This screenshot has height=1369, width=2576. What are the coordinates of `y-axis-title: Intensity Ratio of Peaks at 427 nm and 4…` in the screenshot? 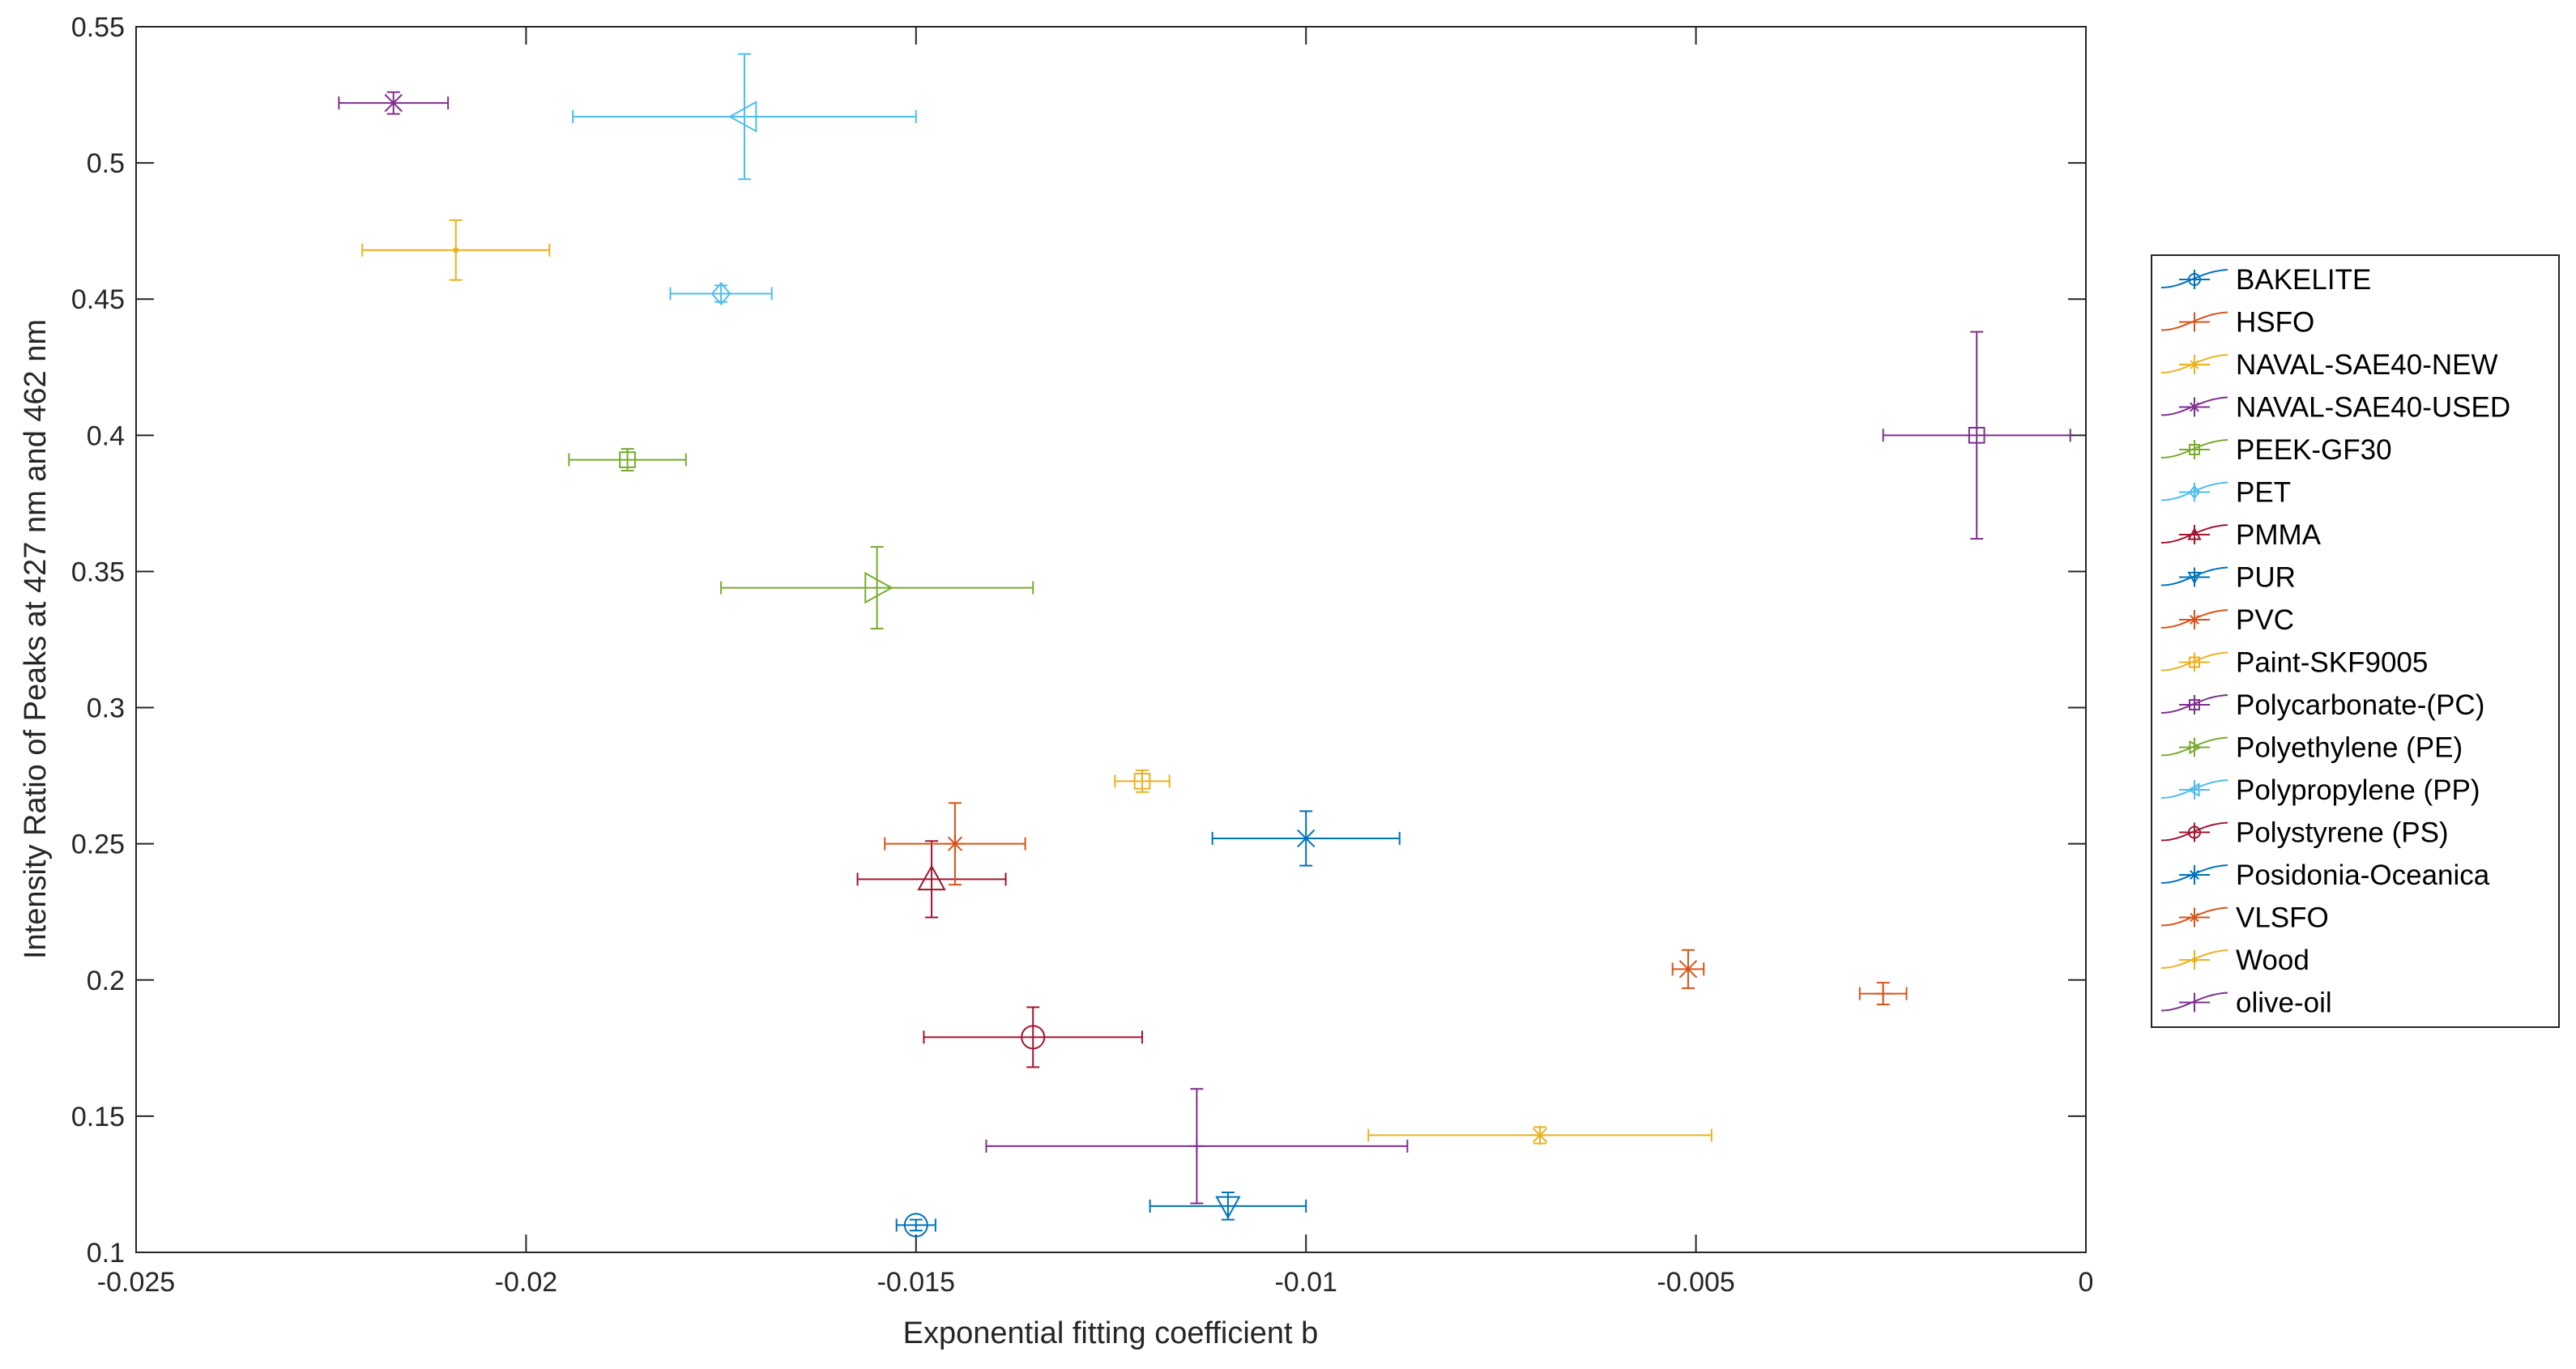 It's located at (36, 639).